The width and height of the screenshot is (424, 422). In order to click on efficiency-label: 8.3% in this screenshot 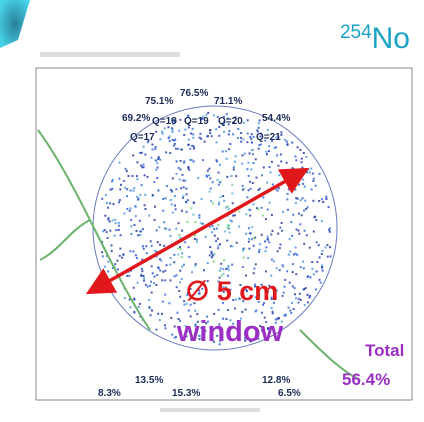, I will do `click(109, 393)`.